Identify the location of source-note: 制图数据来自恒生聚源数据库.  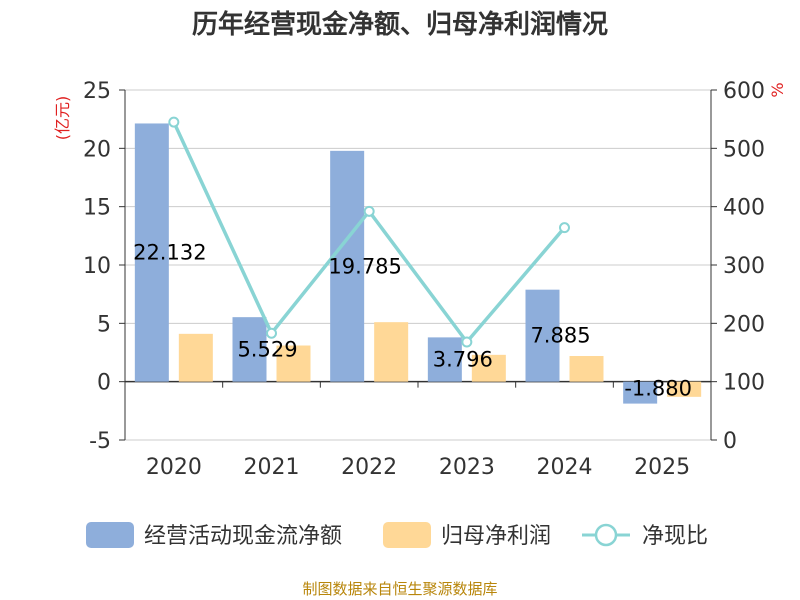
(399, 589).